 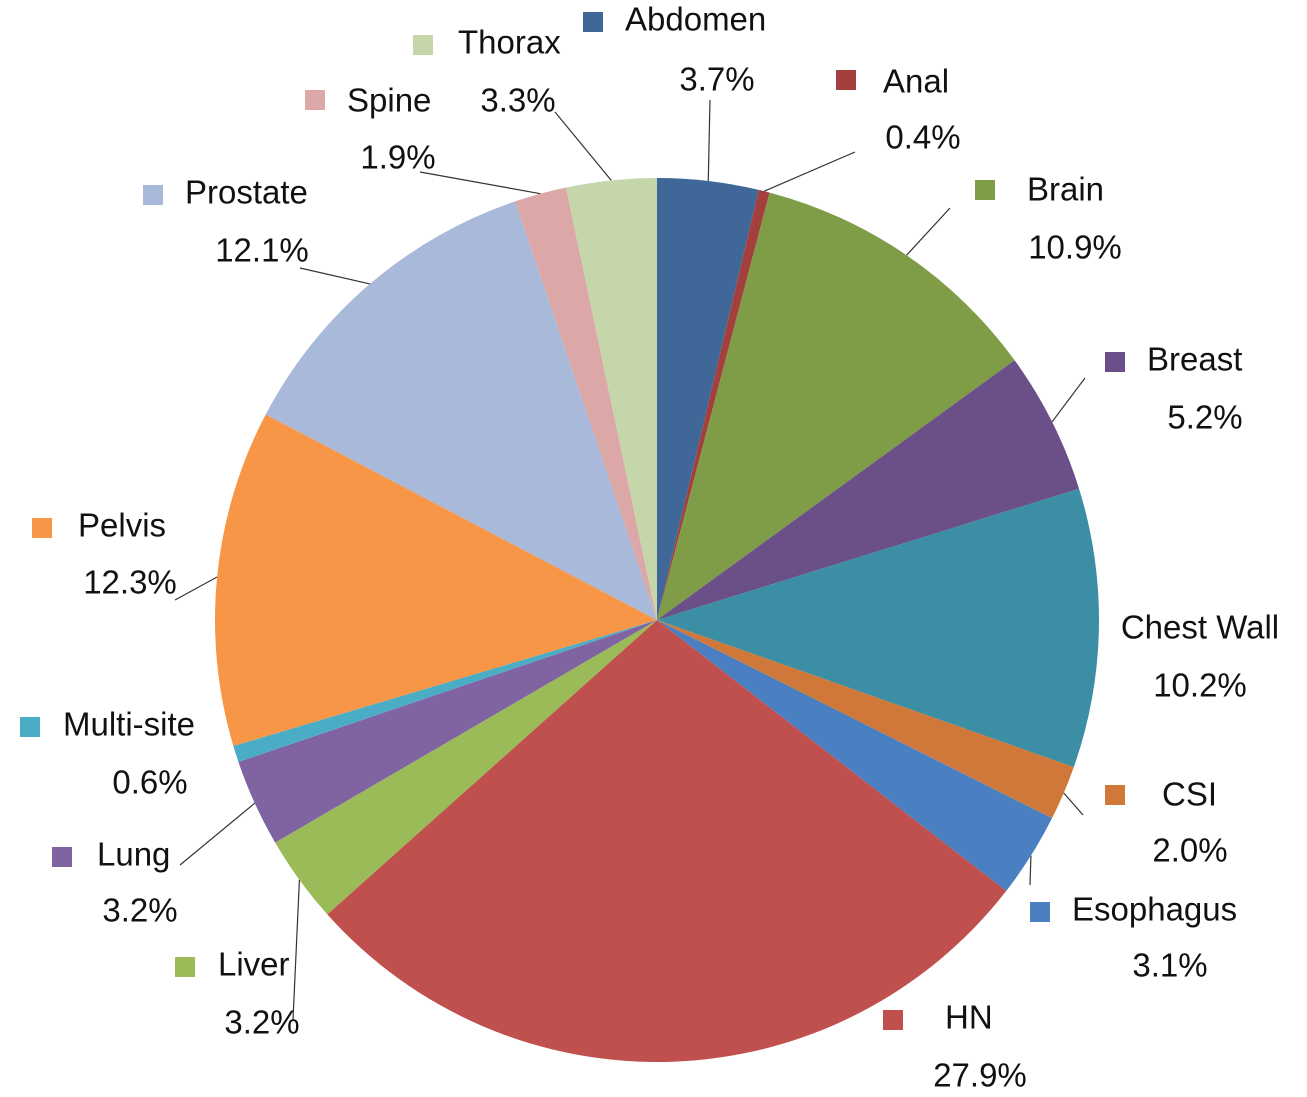 I want to click on slice-name: Breast, so click(x=1194, y=359).